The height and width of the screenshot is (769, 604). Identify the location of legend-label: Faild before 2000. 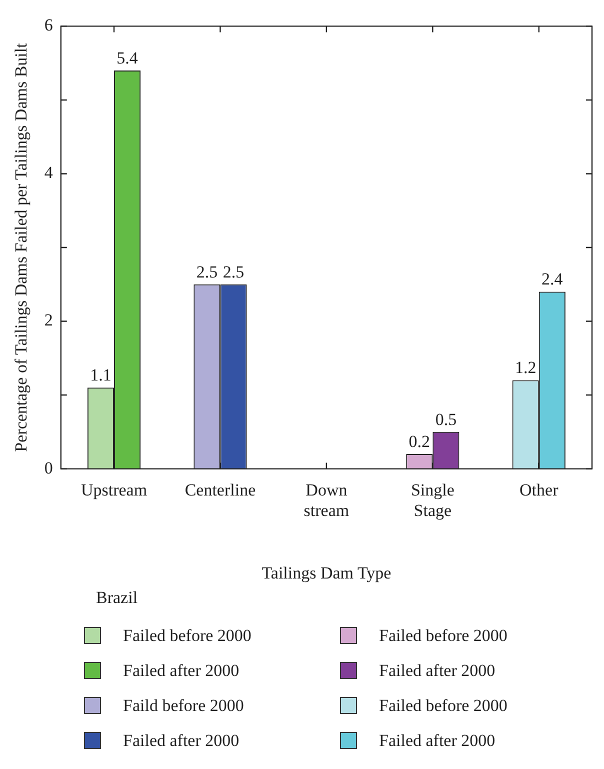
(183, 706).